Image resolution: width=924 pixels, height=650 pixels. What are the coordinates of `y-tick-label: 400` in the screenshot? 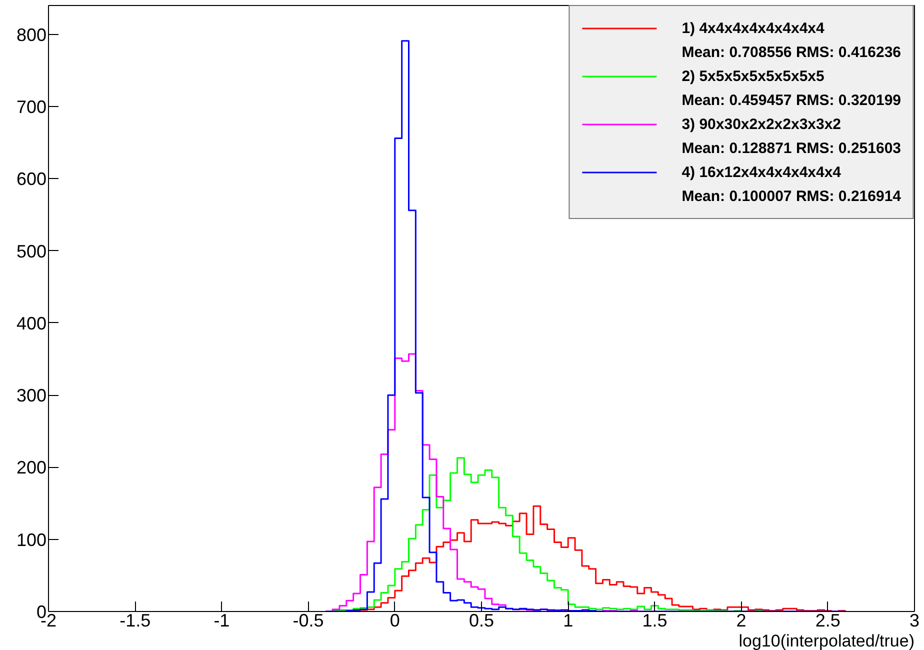 It's located at (31, 323).